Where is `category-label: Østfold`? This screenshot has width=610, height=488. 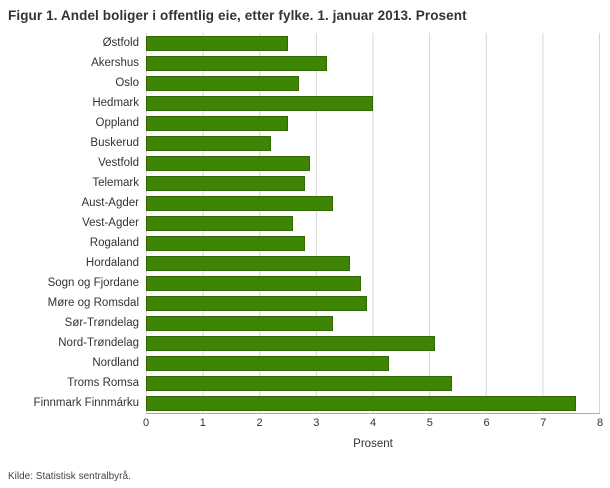
category-label: Østfold is located at coordinates (120, 43).